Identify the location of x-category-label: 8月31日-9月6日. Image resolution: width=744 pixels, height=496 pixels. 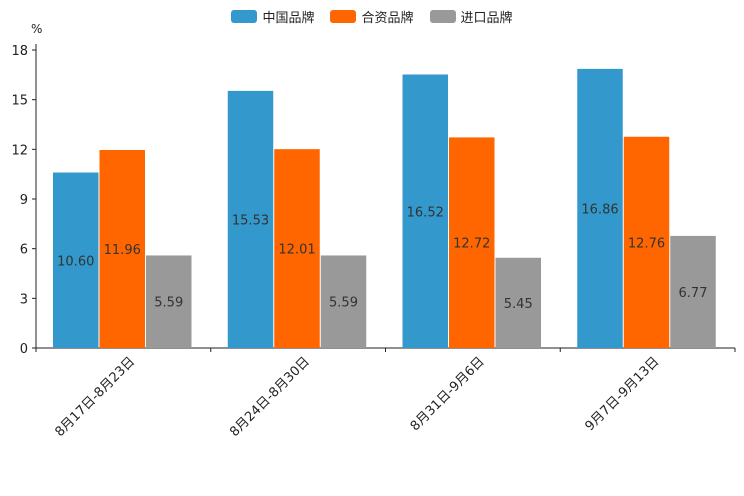
(448, 394).